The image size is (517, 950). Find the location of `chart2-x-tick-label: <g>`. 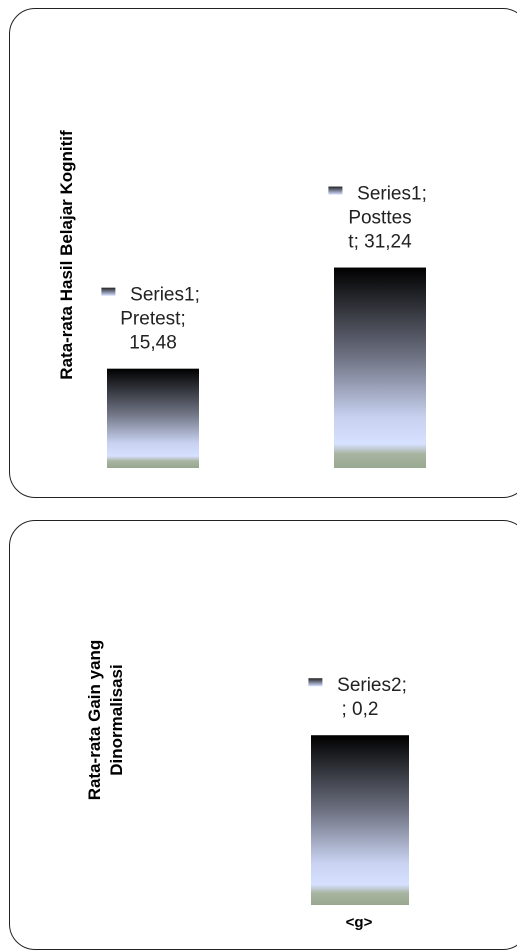

chart2-x-tick-label: <g> is located at coordinates (359, 922).